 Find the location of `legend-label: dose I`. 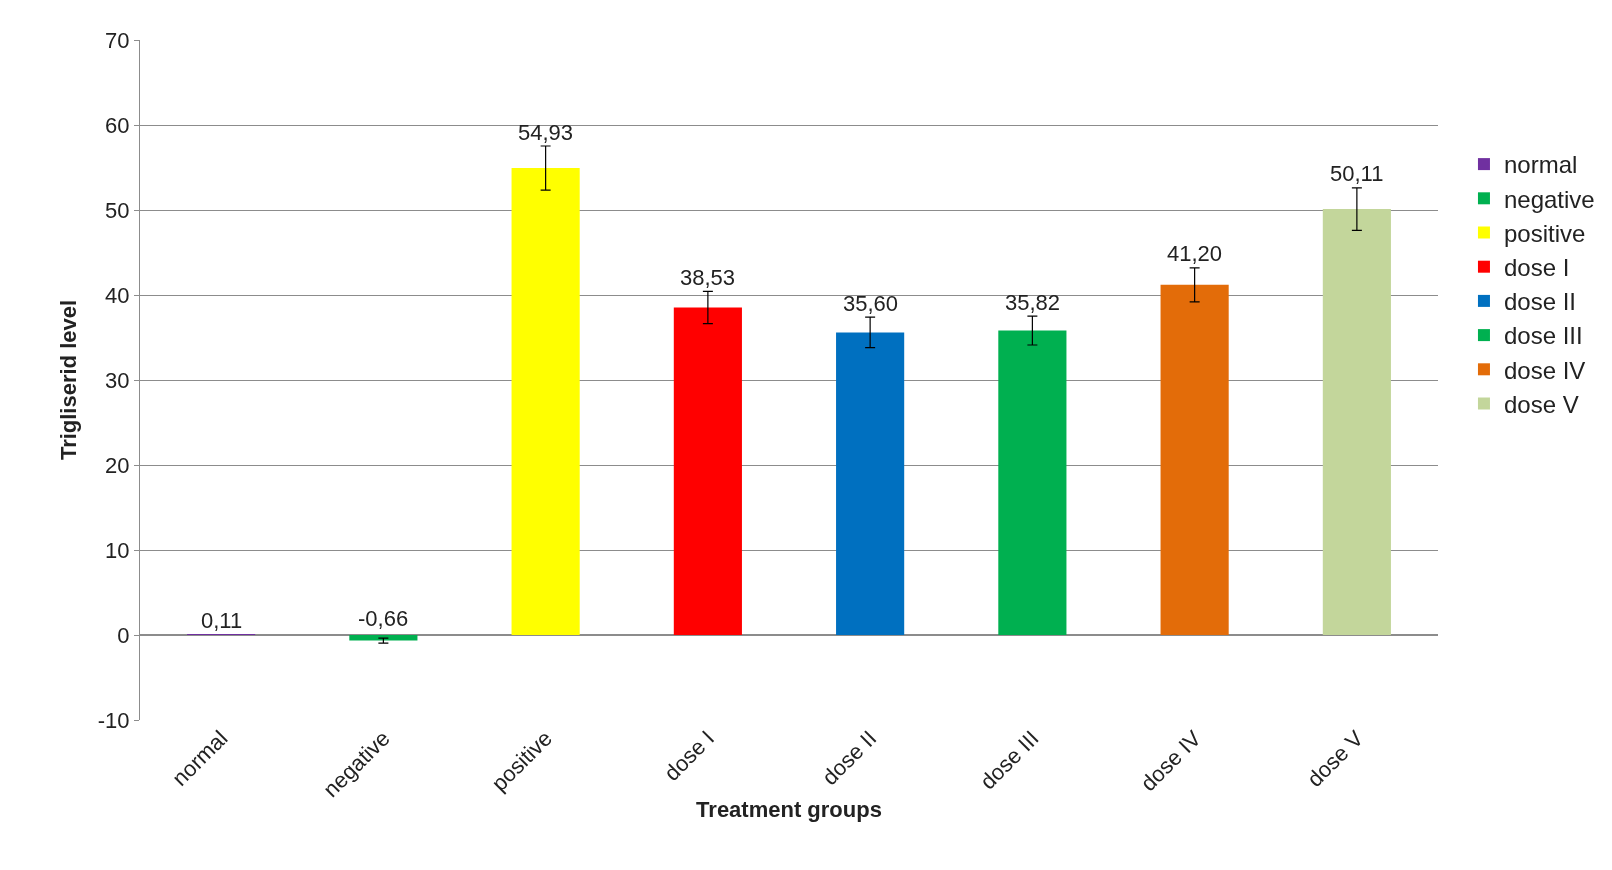

legend-label: dose I is located at coordinates (1536, 268).